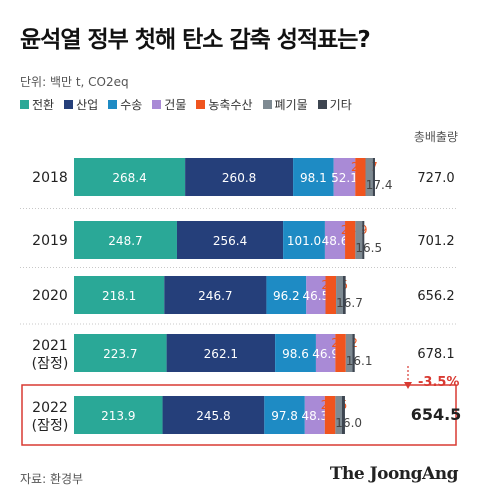  What do you see at coordinates (125, 241) in the screenshot?
I see `data-label: 248.7` at bounding box center [125, 241].